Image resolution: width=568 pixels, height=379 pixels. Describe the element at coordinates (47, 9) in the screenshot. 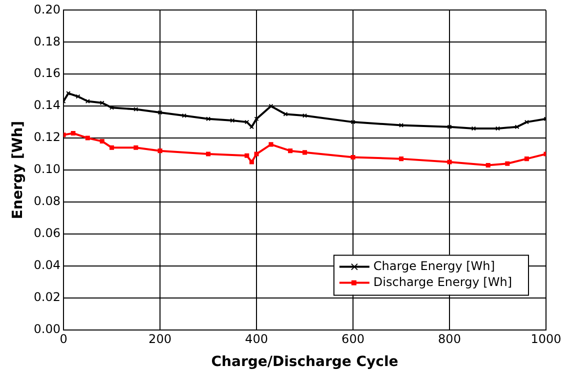

I see `y-tick-label: 0.20` at that location.